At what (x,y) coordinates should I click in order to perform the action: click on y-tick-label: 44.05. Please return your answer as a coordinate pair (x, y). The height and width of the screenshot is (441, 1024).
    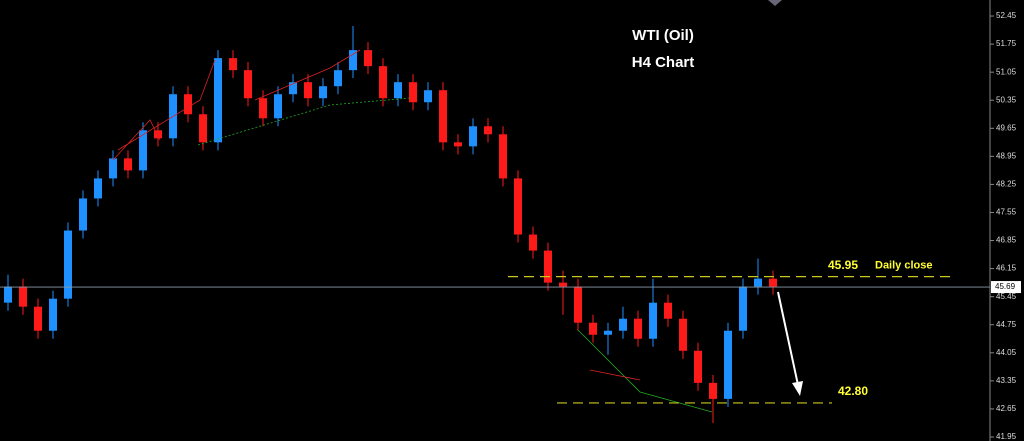
    Looking at the image, I should click on (1006, 352).